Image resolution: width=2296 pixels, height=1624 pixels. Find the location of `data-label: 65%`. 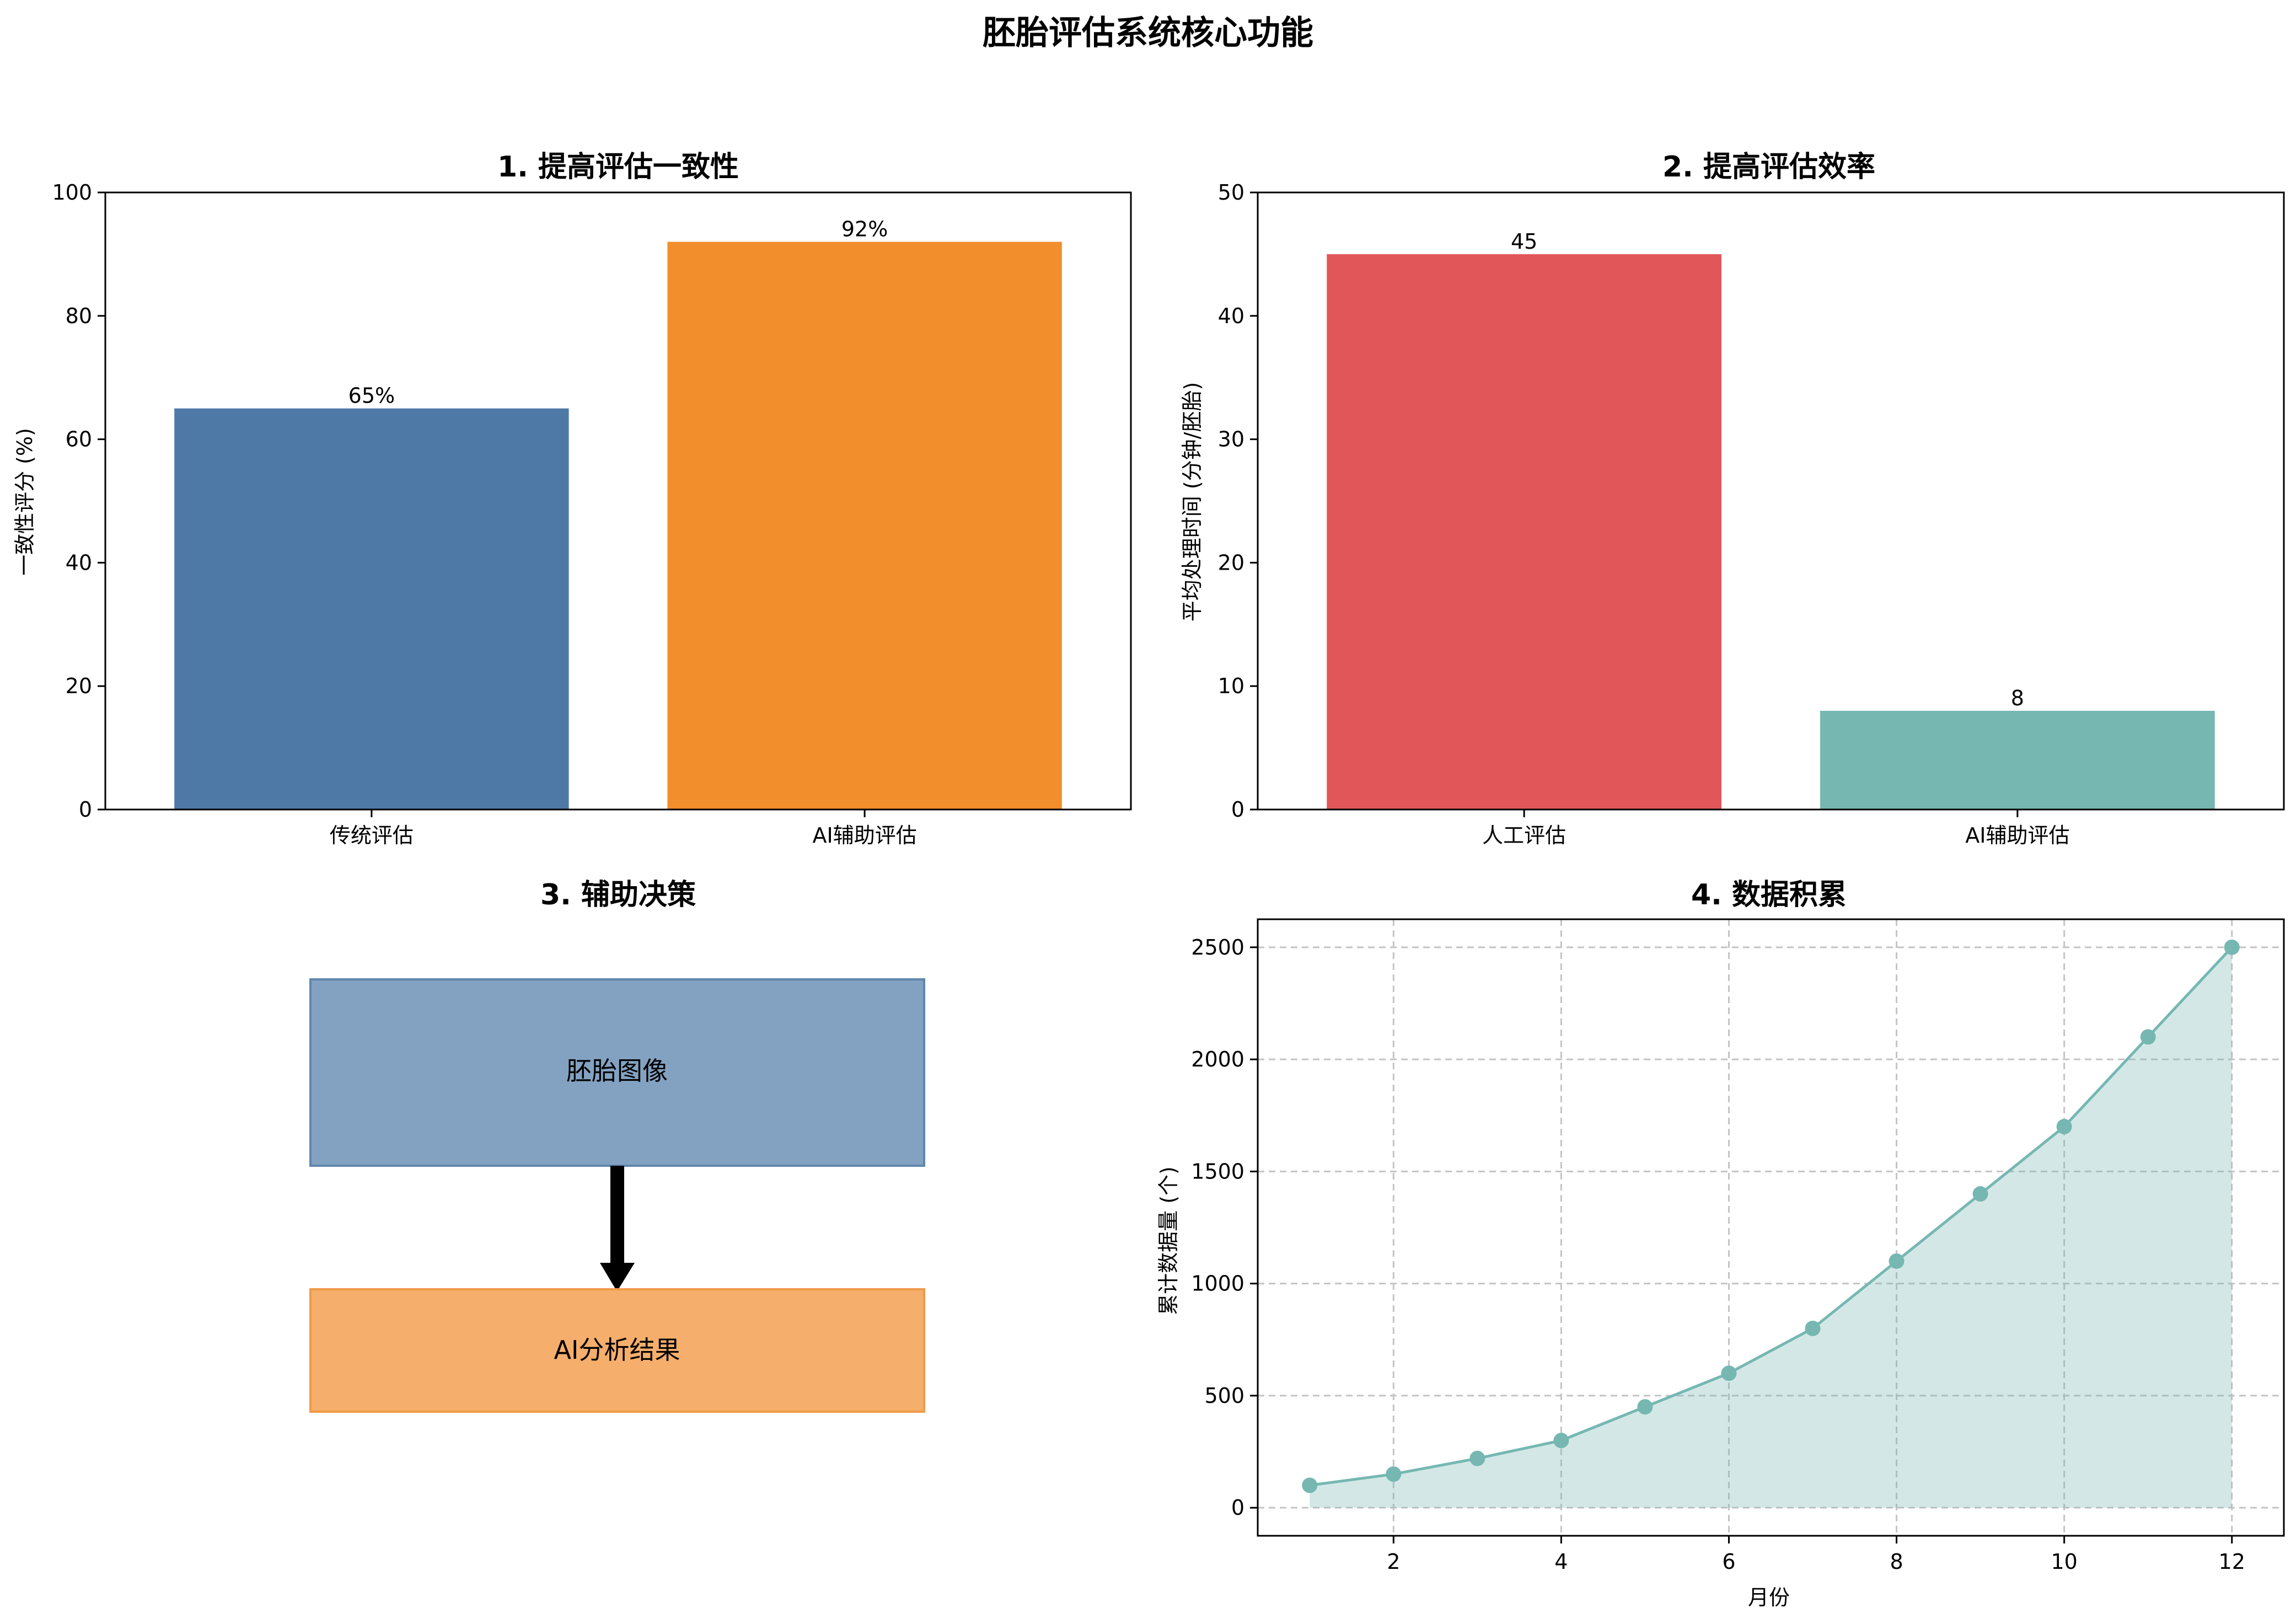

data-label: 65% is located at coordinates (372, 396).